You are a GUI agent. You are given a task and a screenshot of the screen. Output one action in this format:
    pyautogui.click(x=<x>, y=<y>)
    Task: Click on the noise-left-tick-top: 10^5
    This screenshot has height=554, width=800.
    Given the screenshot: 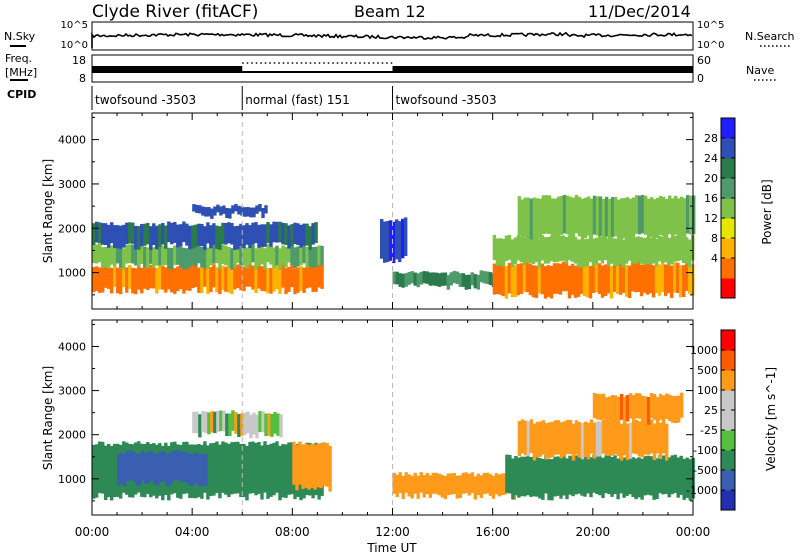 What is the action you would take?
    pyautogui.click(x=74, y=25)
    